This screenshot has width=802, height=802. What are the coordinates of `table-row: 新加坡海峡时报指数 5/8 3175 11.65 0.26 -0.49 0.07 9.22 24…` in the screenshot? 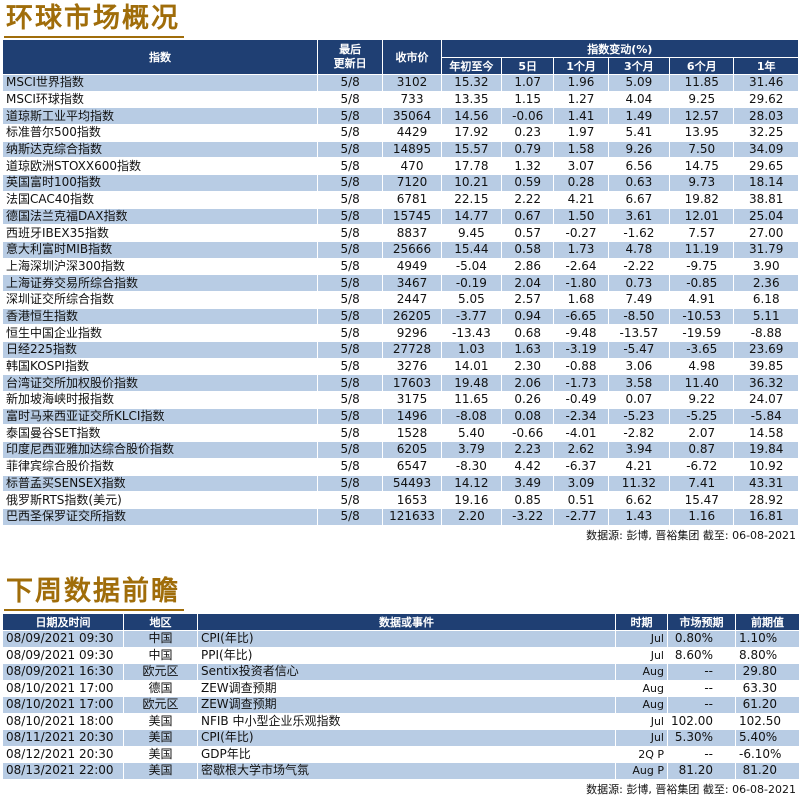 It's located at (400, 400).